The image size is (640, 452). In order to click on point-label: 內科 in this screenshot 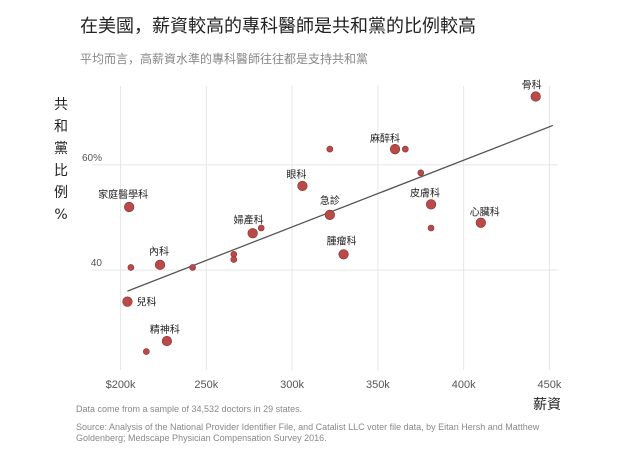, I will do `click(159, 251)`.